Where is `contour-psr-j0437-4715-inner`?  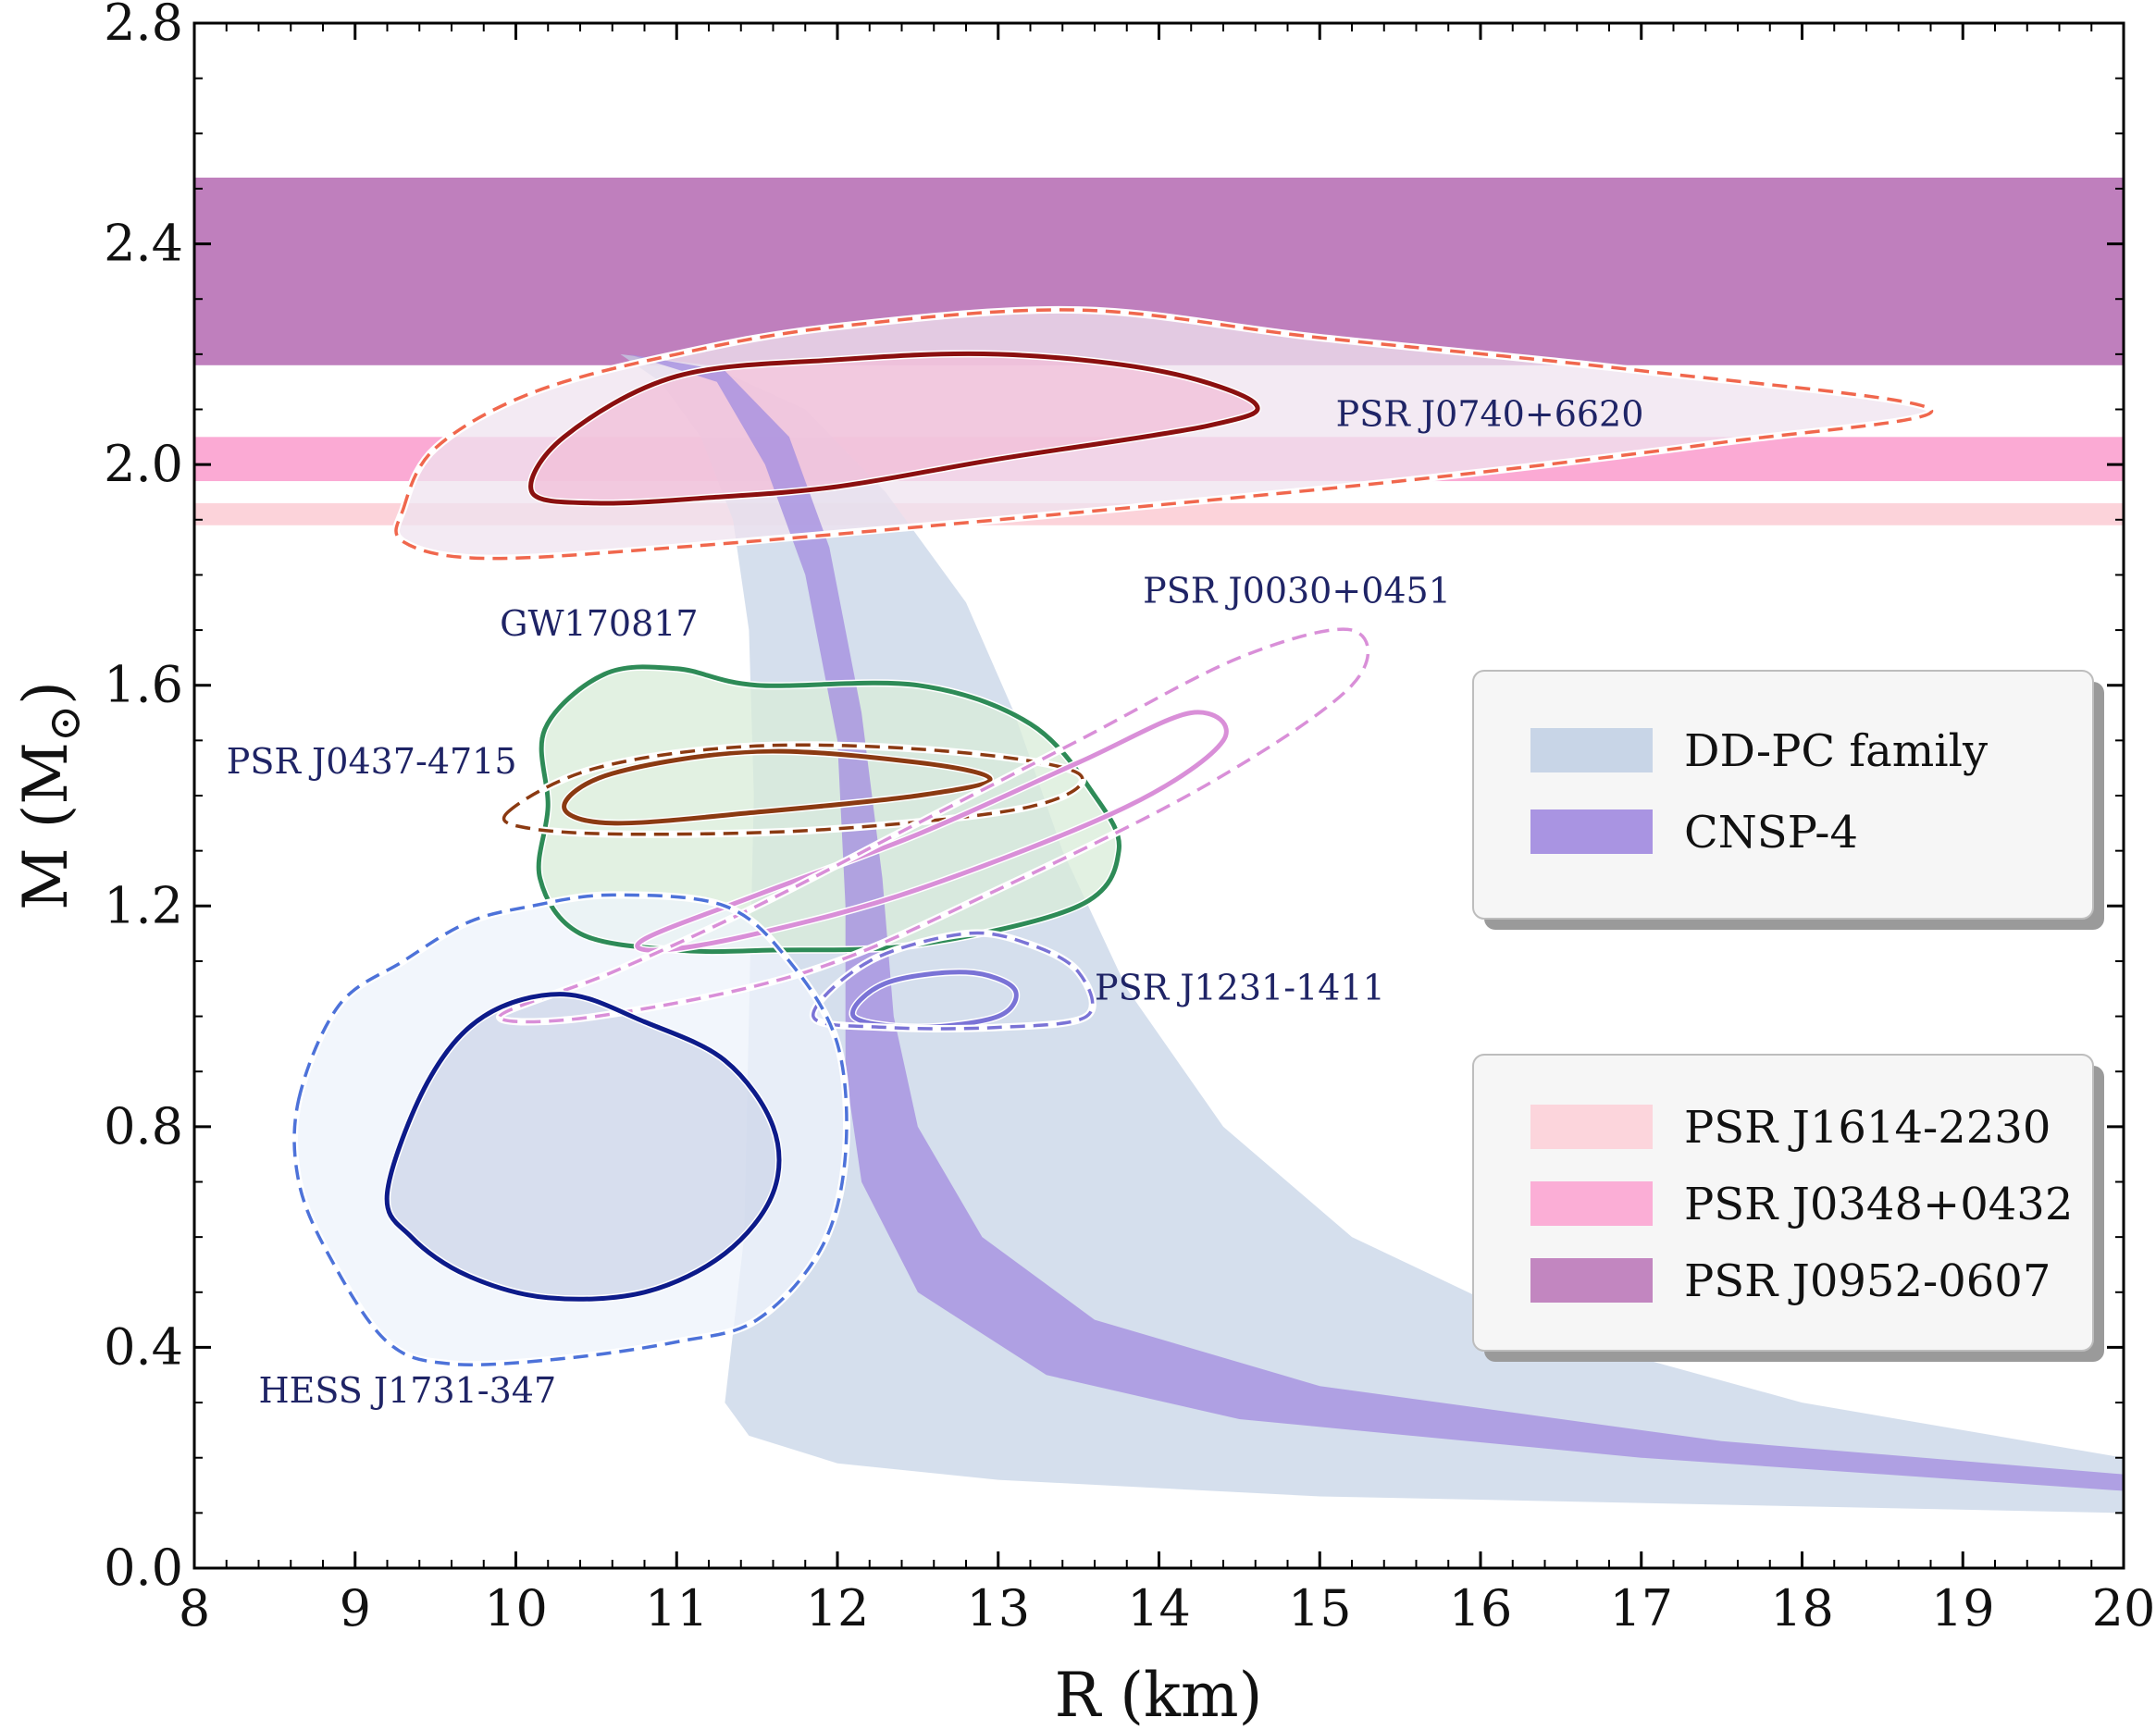
contour-psr-j0437-4715-inner is located at coordinates (777, 787).